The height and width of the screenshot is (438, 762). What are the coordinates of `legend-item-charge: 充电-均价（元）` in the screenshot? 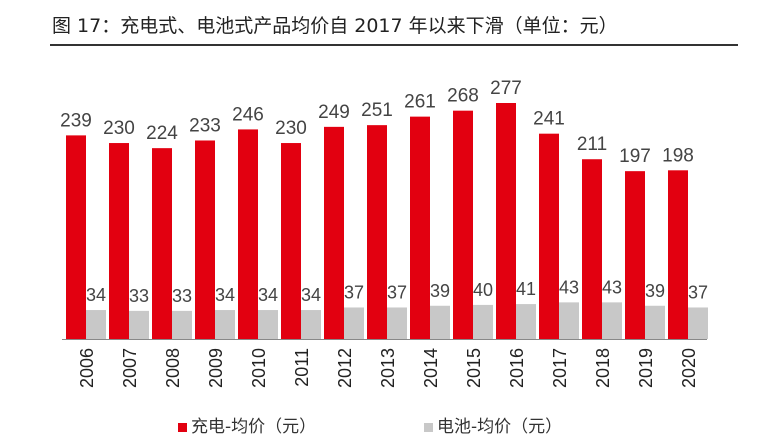 It's located at (247, 424).